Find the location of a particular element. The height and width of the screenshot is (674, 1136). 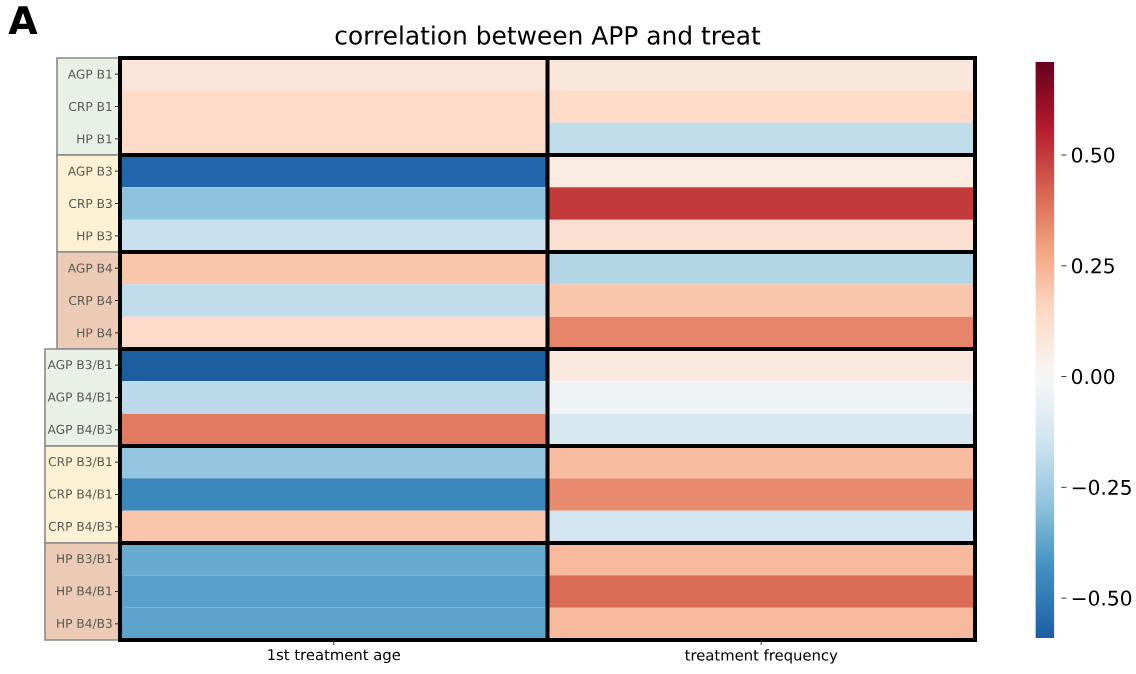

y-tick-label: HP B4/B1 is located at coordinates (84, 591).